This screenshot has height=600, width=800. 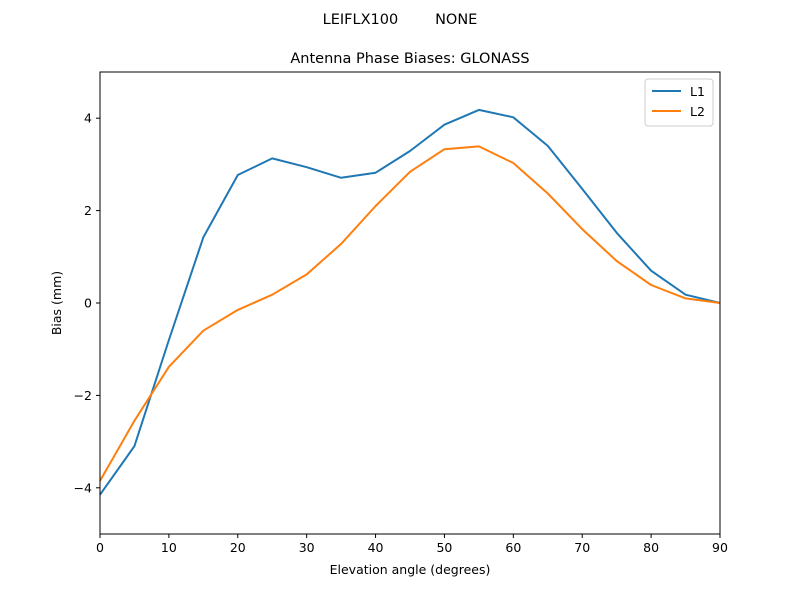 I want to click on chart-suptitle: LEIFLX100 NONE, so click(x=400, y=20).